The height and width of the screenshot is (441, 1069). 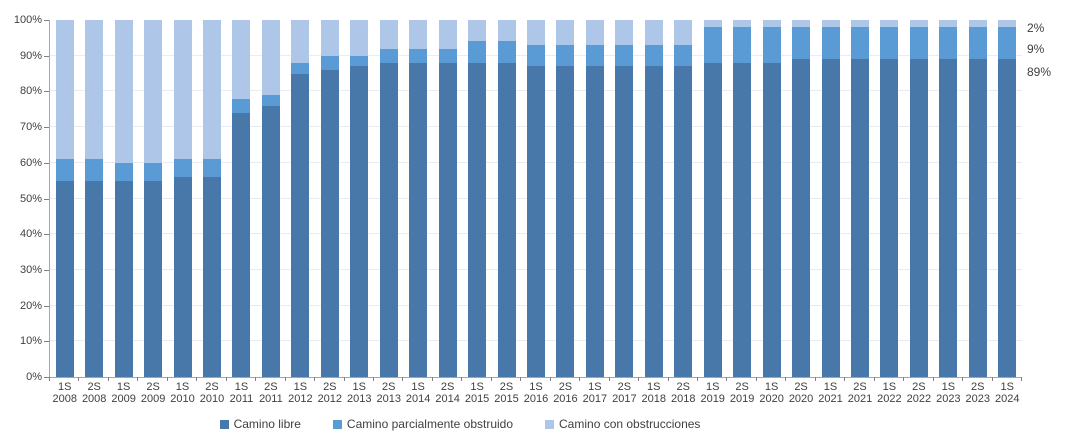 What do you see at coordinates (535, 379) in the screenshot?
I see `x-axis-ticks` at bounding box center [535, 379].